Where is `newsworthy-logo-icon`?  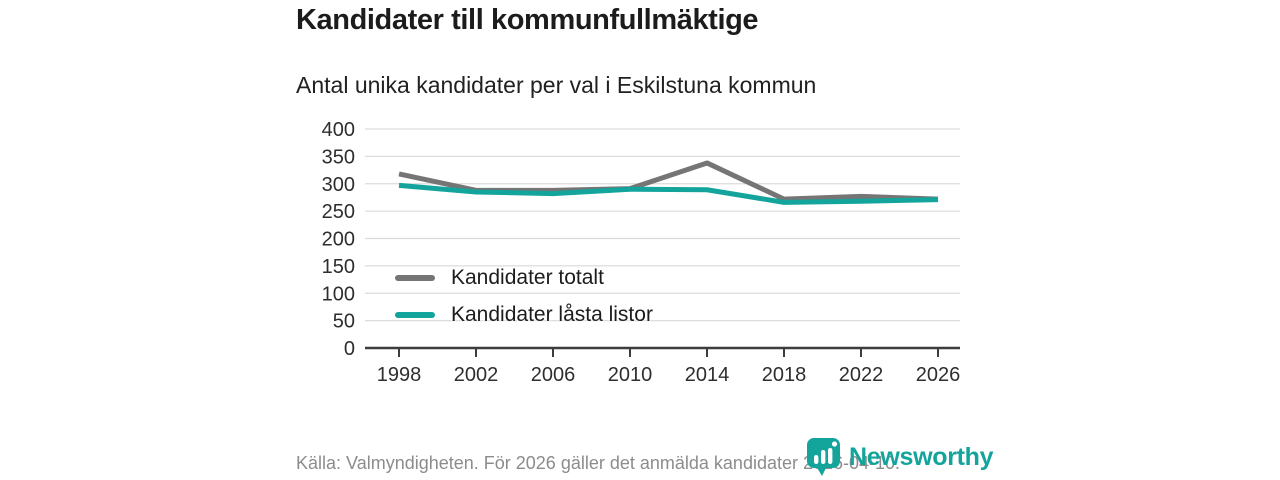 newsworthy-logo-icon is located at coordinates (823, 457).